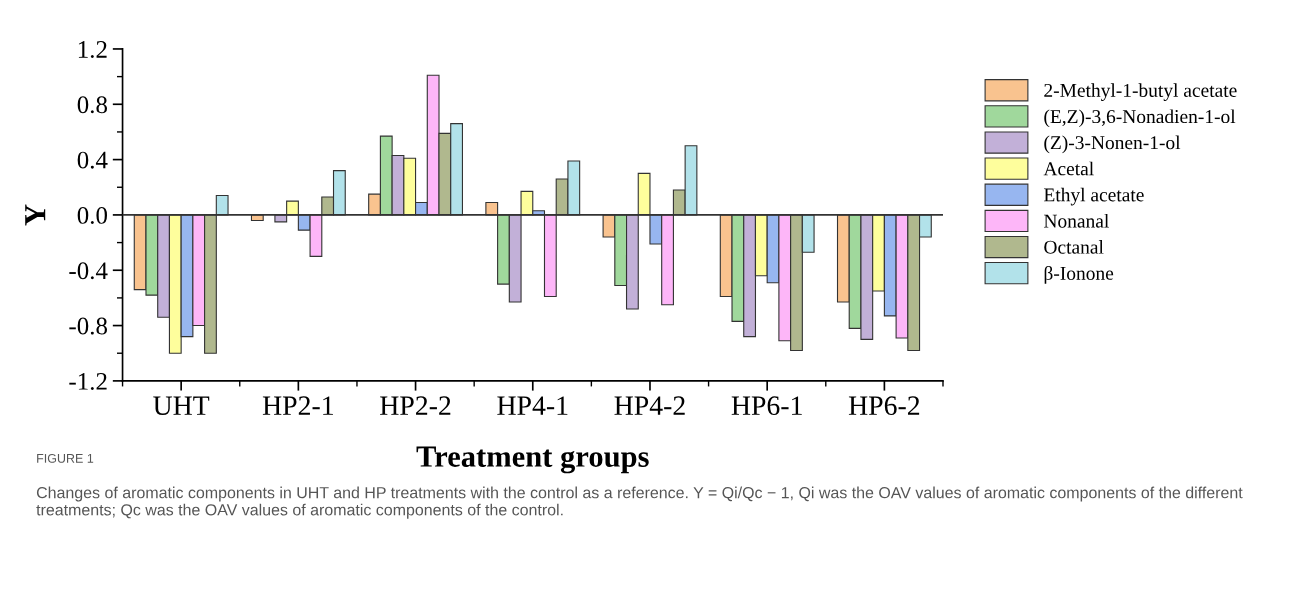  What do you see at coordinates (35, 215) in the screenshot?
I see `y-axis-title: Y` at bounding box center [35, 215].